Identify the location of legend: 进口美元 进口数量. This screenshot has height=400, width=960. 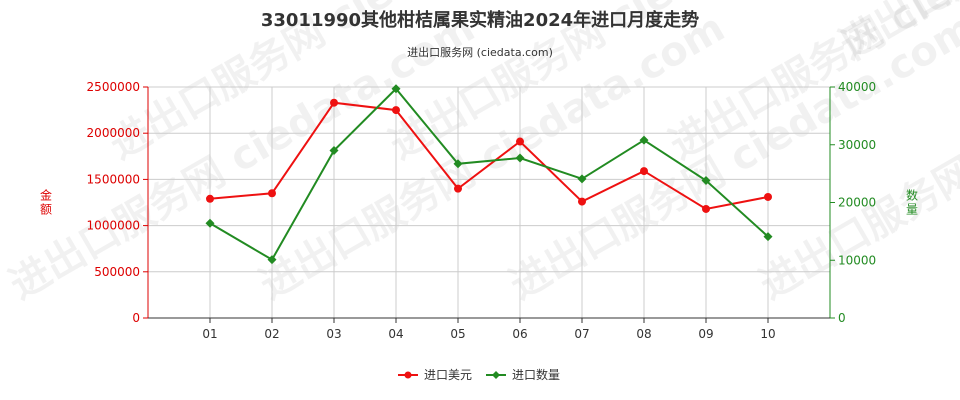
(479, 374).